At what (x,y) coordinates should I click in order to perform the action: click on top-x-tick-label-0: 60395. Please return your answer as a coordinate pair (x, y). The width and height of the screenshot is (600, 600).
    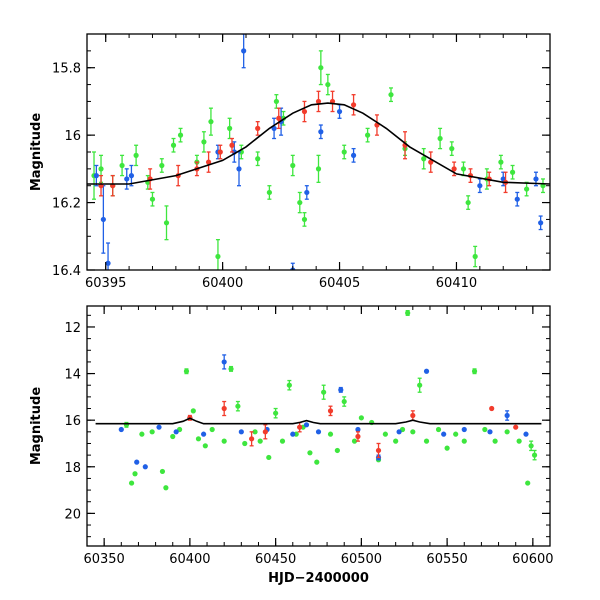
    Looking at the image, I should click on (105, 283).